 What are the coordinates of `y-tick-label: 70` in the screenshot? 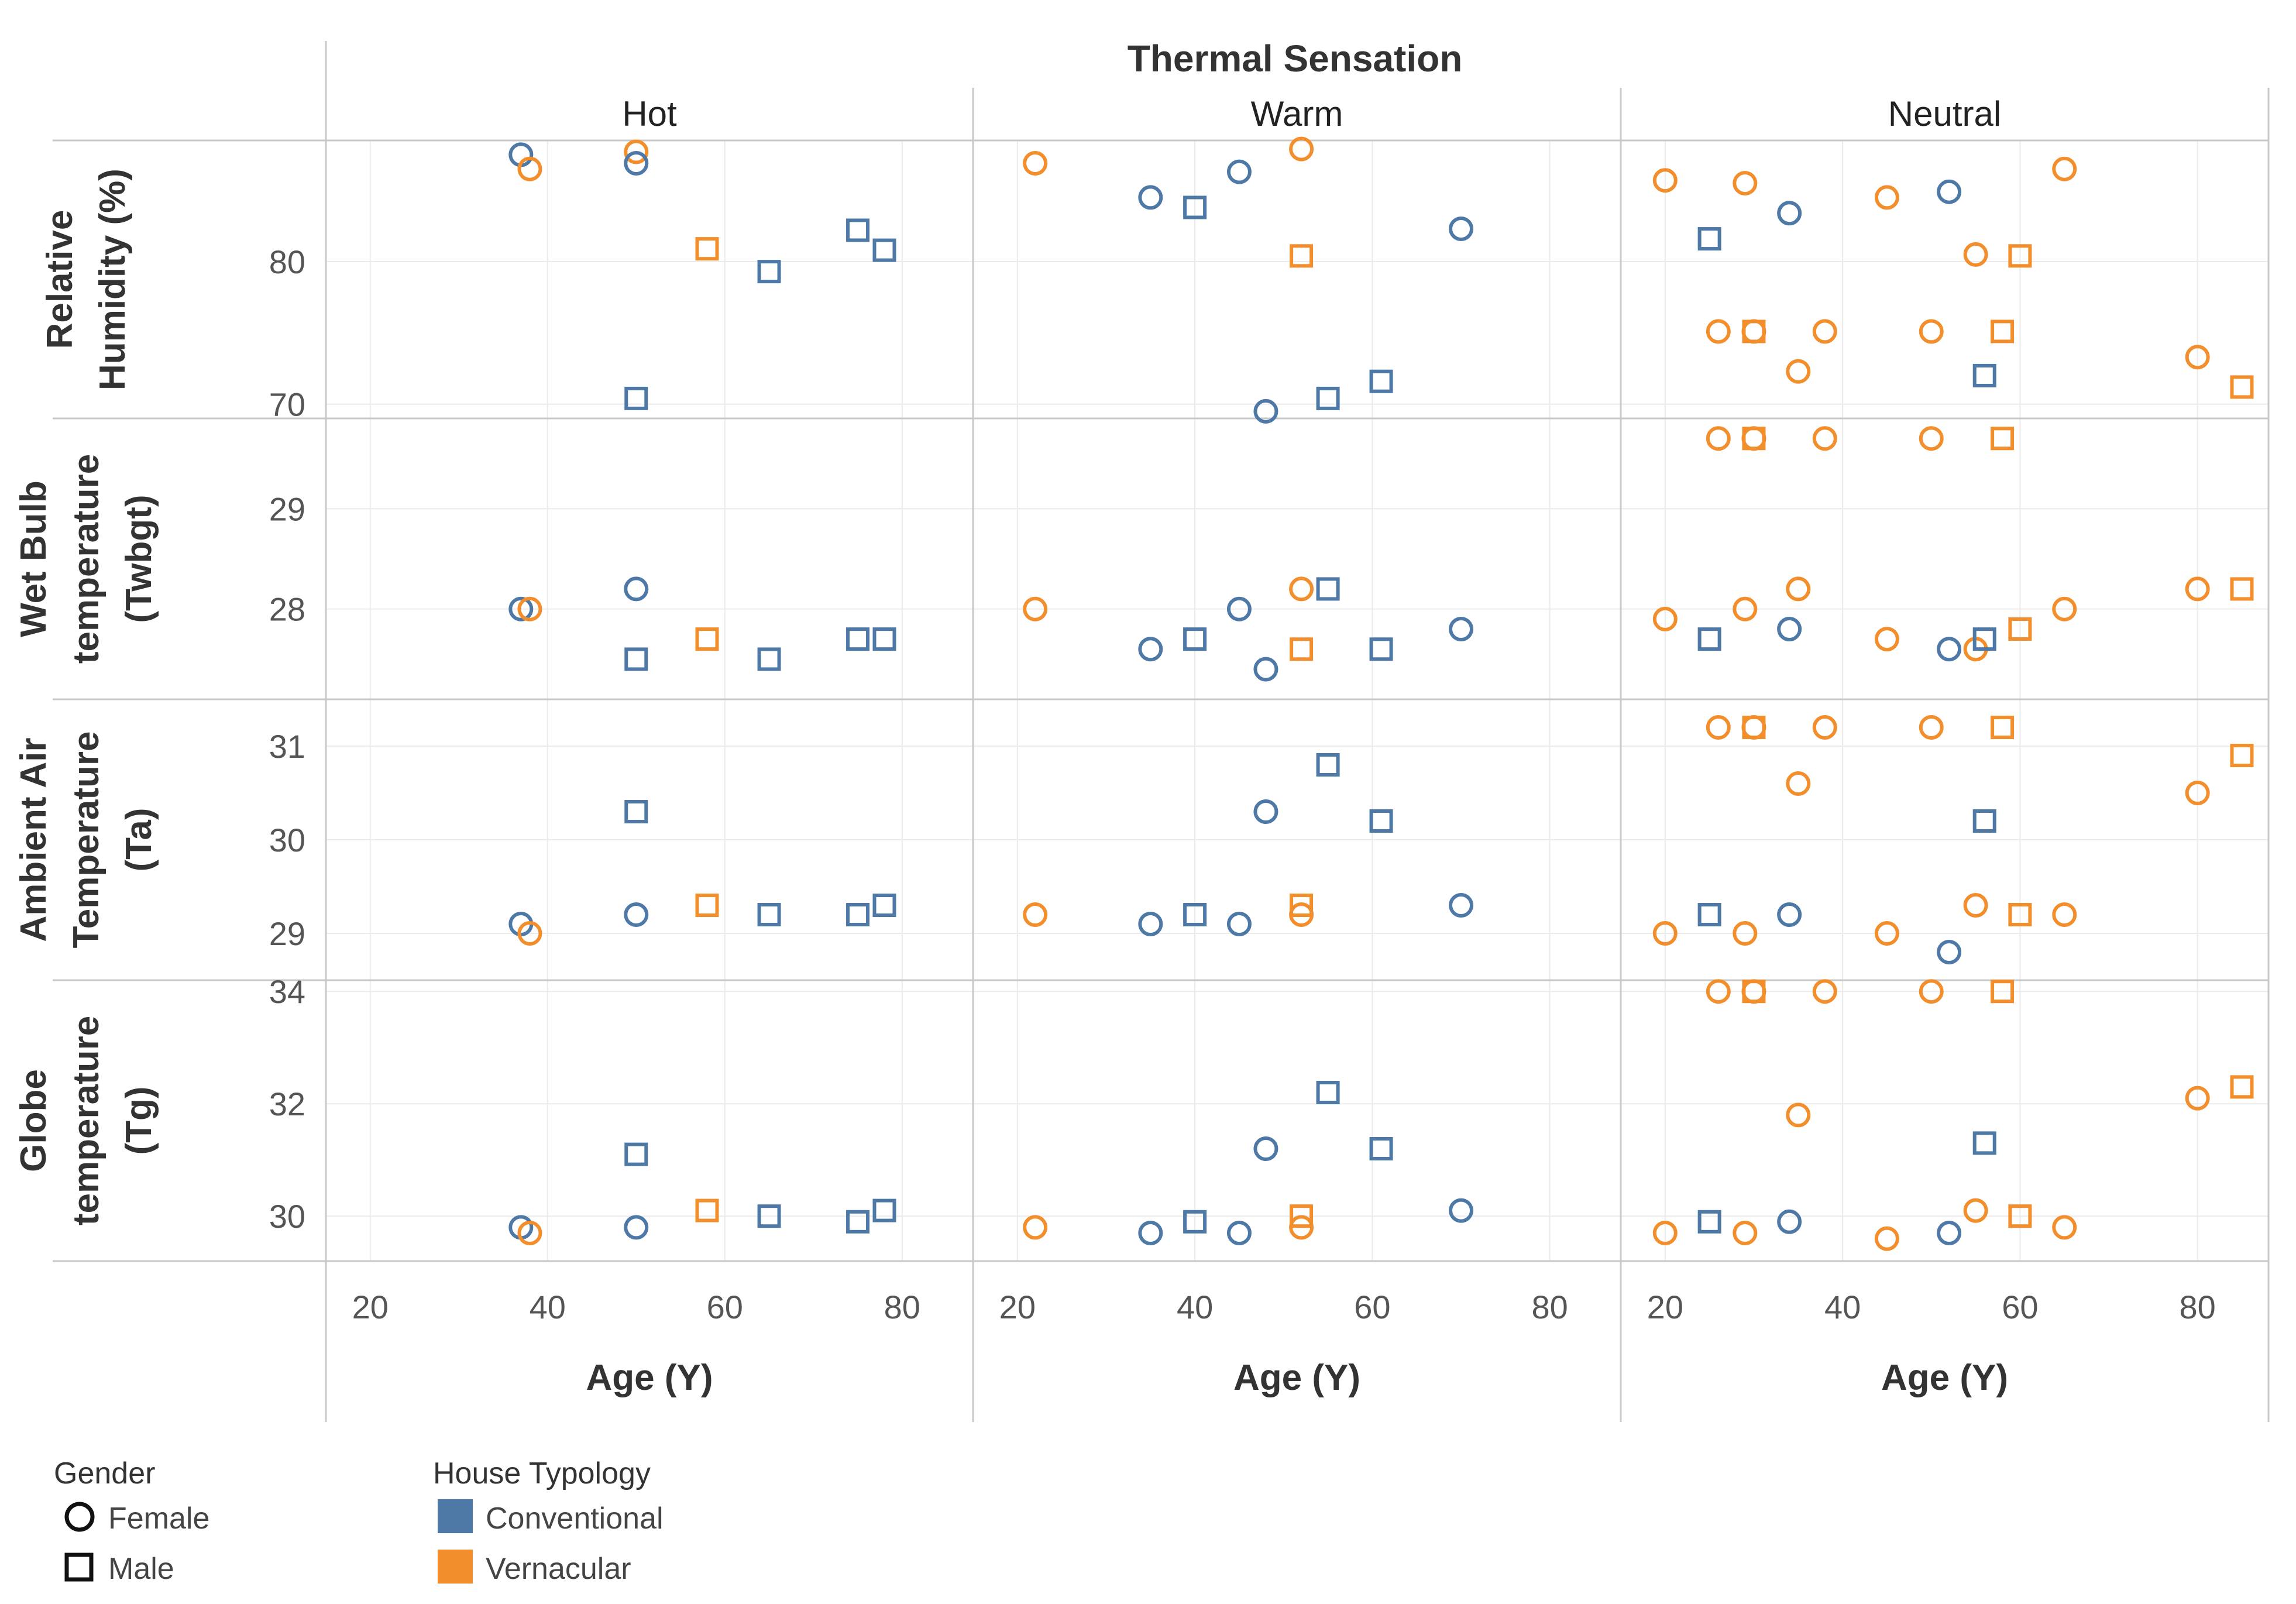 It's located at (287, 405).